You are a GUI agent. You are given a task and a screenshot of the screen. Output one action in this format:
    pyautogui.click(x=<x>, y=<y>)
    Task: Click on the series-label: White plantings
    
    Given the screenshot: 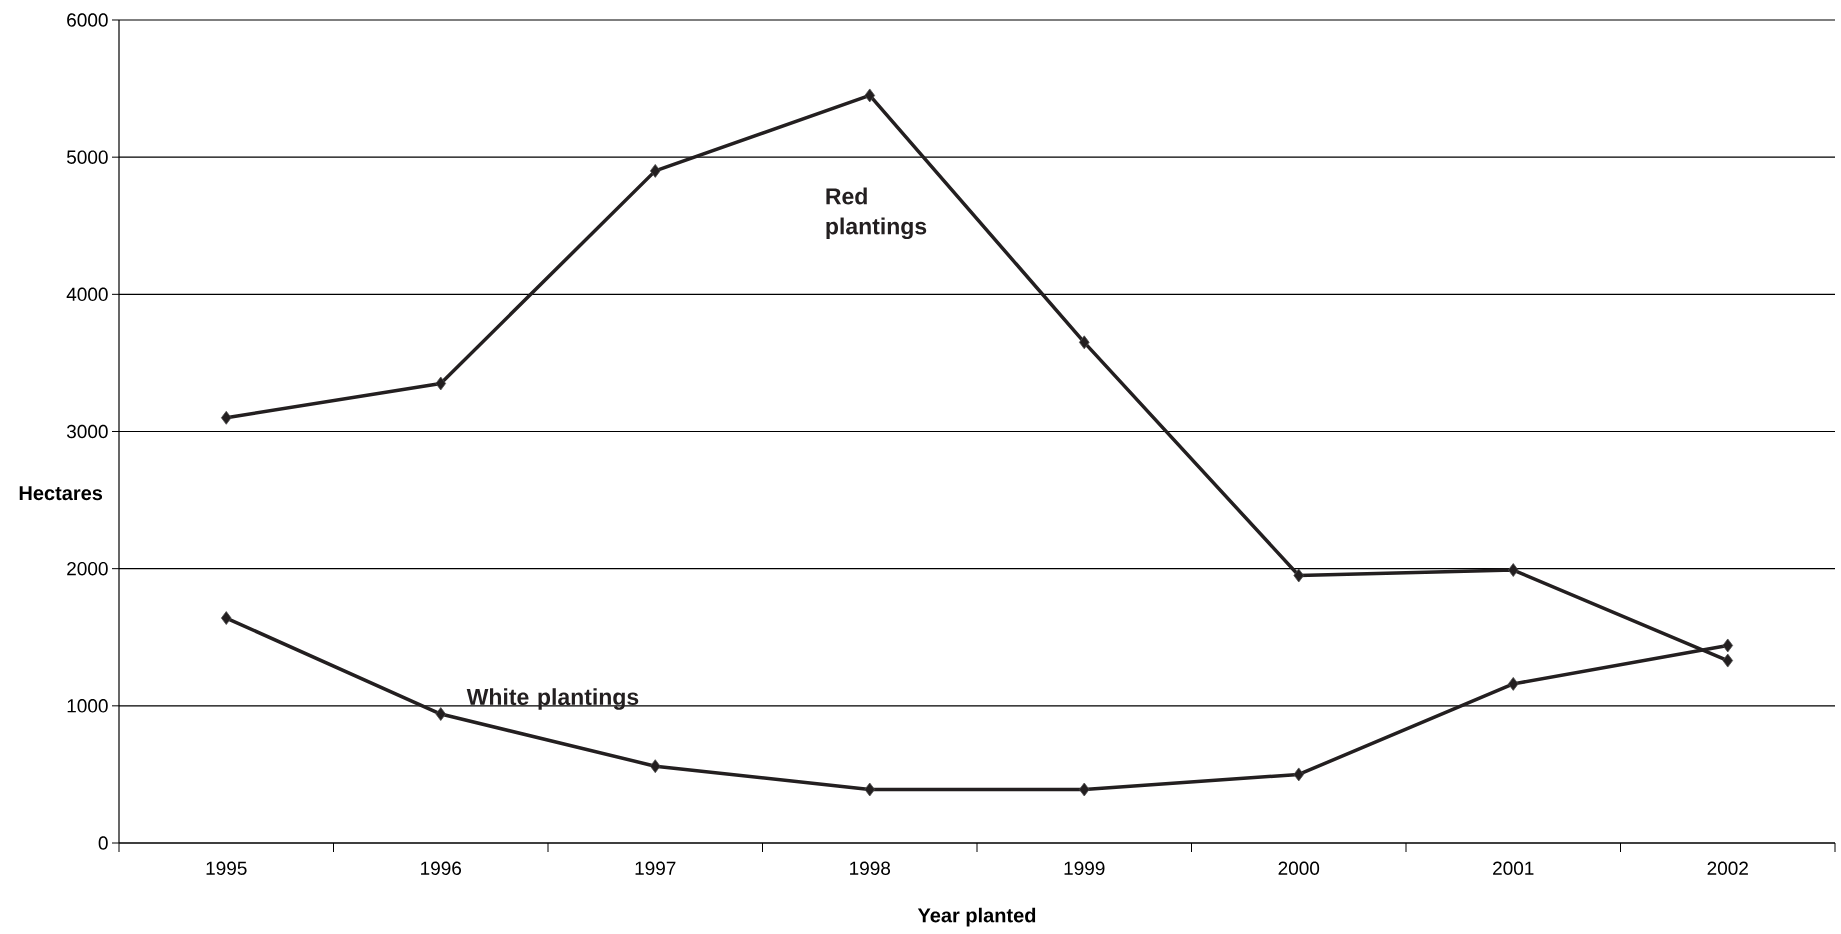 What is the action you would take?
    pyautogui.click(x=552, y=699)
    